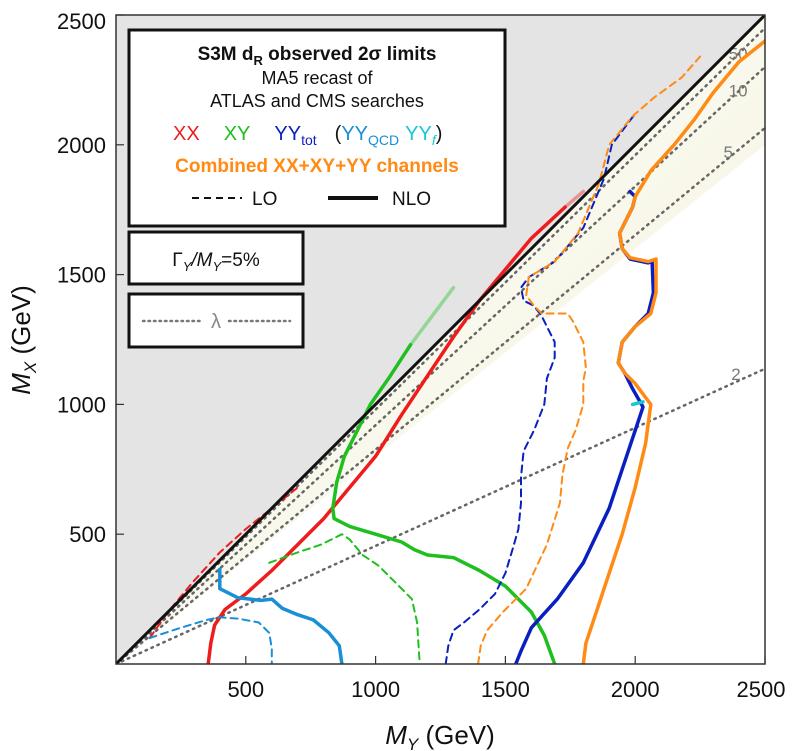 The image size is (797, 751). Describe the element at coordinates (81, 21) in the screenshot. I see `y-tick-label-2500: 2500` at that location.